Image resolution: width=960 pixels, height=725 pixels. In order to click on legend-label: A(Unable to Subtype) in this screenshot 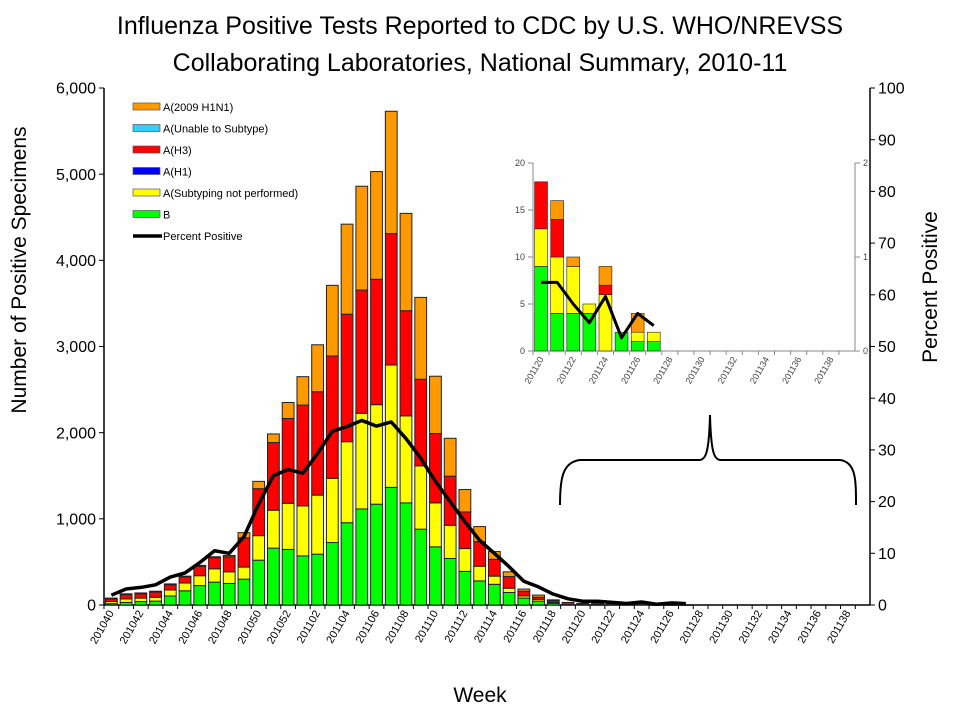, I will do `click(215, 130)`.